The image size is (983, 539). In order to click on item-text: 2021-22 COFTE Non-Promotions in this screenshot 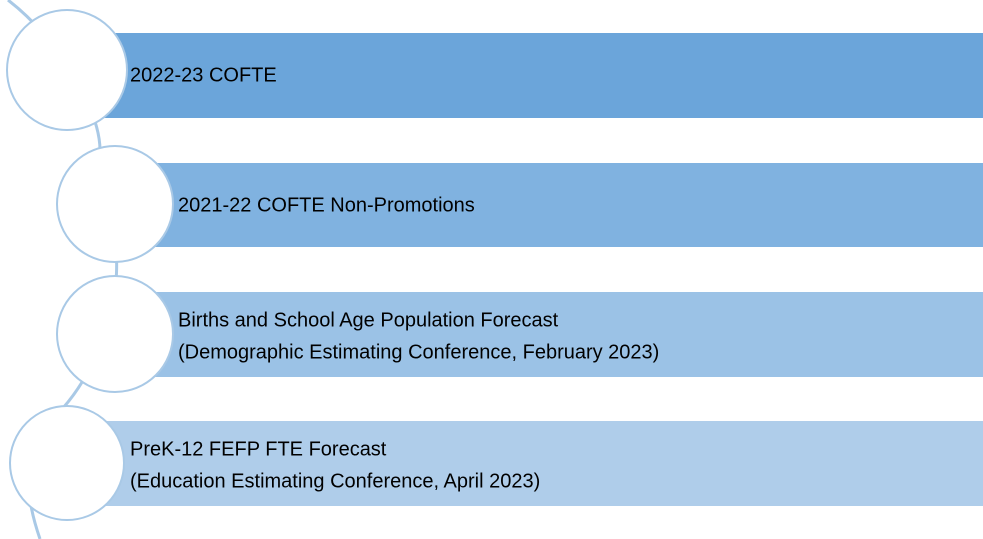, I will do `click(326, 205)`.